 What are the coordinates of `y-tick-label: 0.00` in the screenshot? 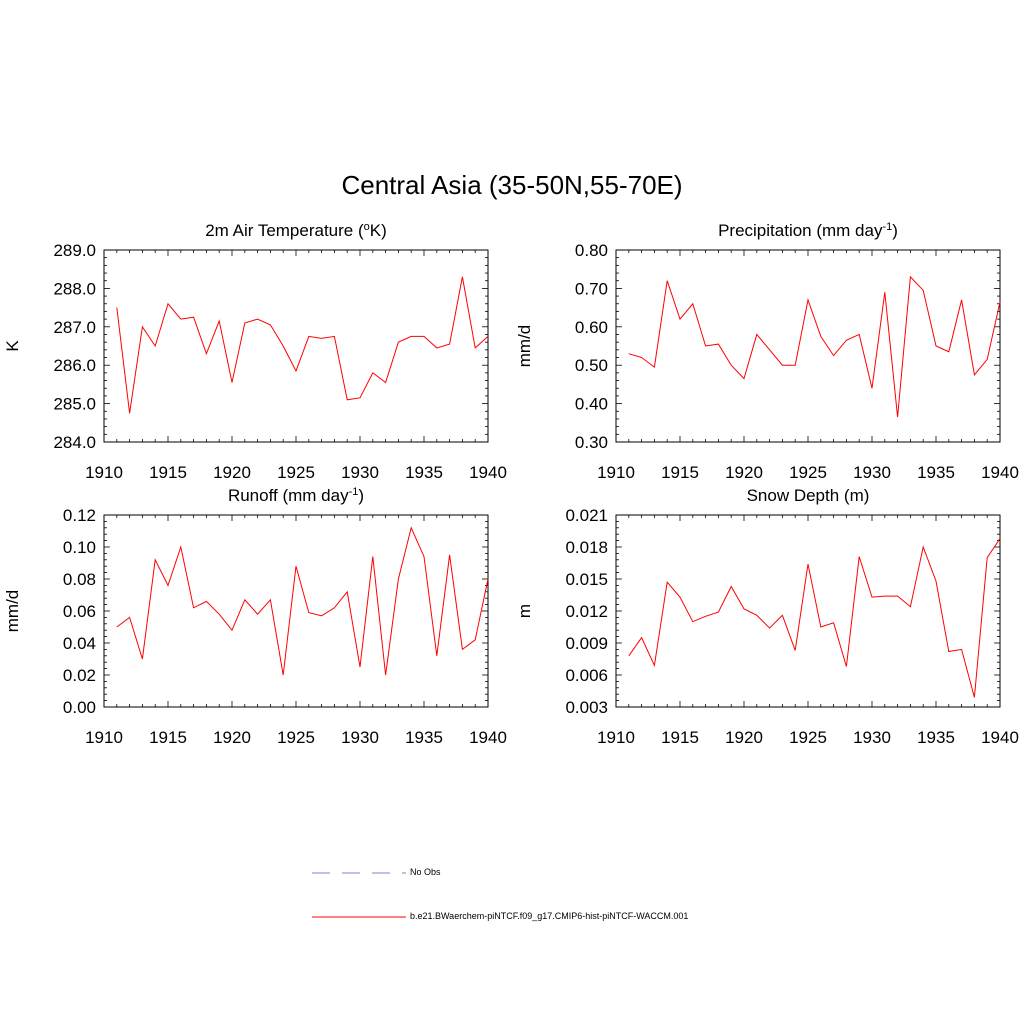 It's located at (79, 707).